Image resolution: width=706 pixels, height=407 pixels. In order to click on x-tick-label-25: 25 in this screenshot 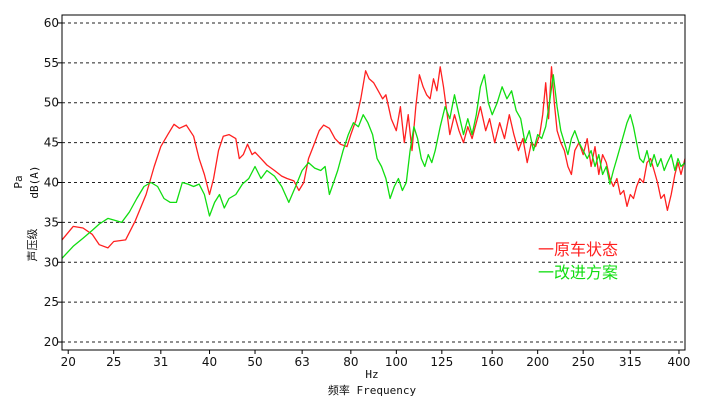, I will do `click(113, 362)`.